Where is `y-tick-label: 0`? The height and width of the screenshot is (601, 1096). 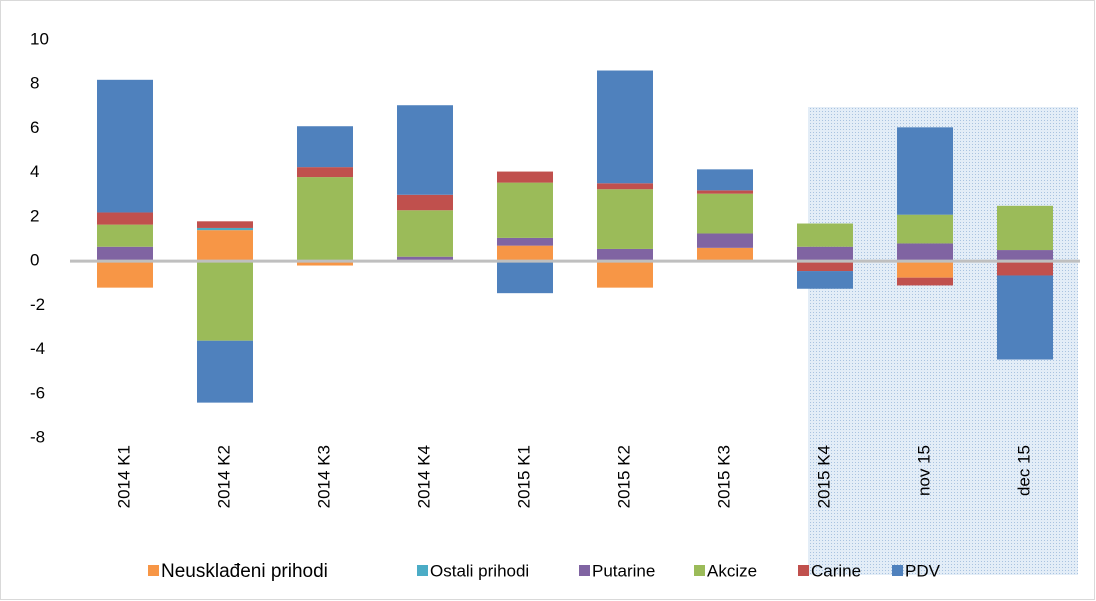
y-tick-label: 0 is located at coordinates (34, 260).